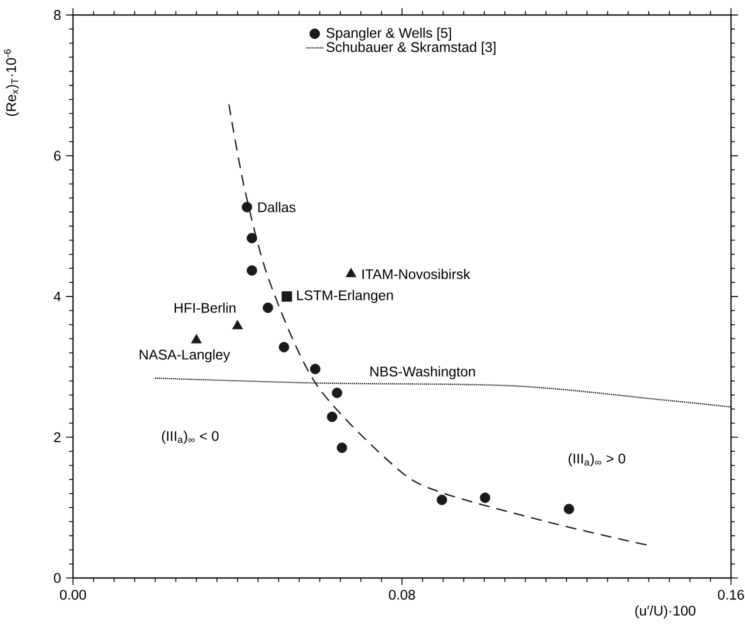  What do you see at coordinates (190, 437) in the screenshot?
I see `annotation: (III$_{a}$)$_{∞}$ < 0` at bounding box center [190, 437].